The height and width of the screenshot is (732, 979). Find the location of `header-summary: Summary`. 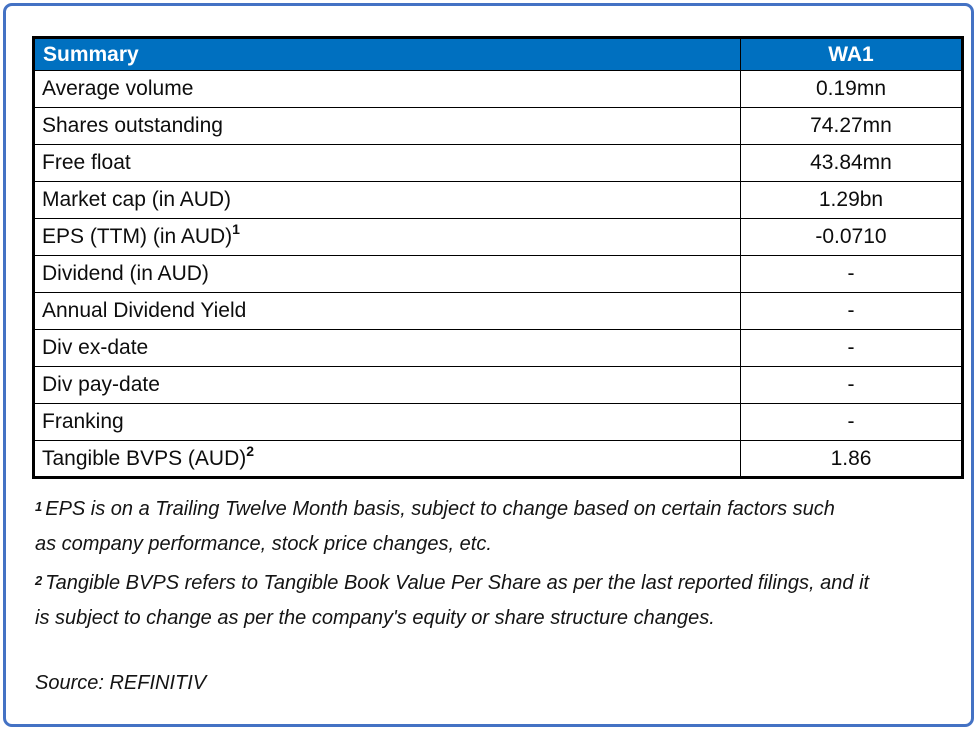

header-summary: Summary is located at coordinates (387, 54).